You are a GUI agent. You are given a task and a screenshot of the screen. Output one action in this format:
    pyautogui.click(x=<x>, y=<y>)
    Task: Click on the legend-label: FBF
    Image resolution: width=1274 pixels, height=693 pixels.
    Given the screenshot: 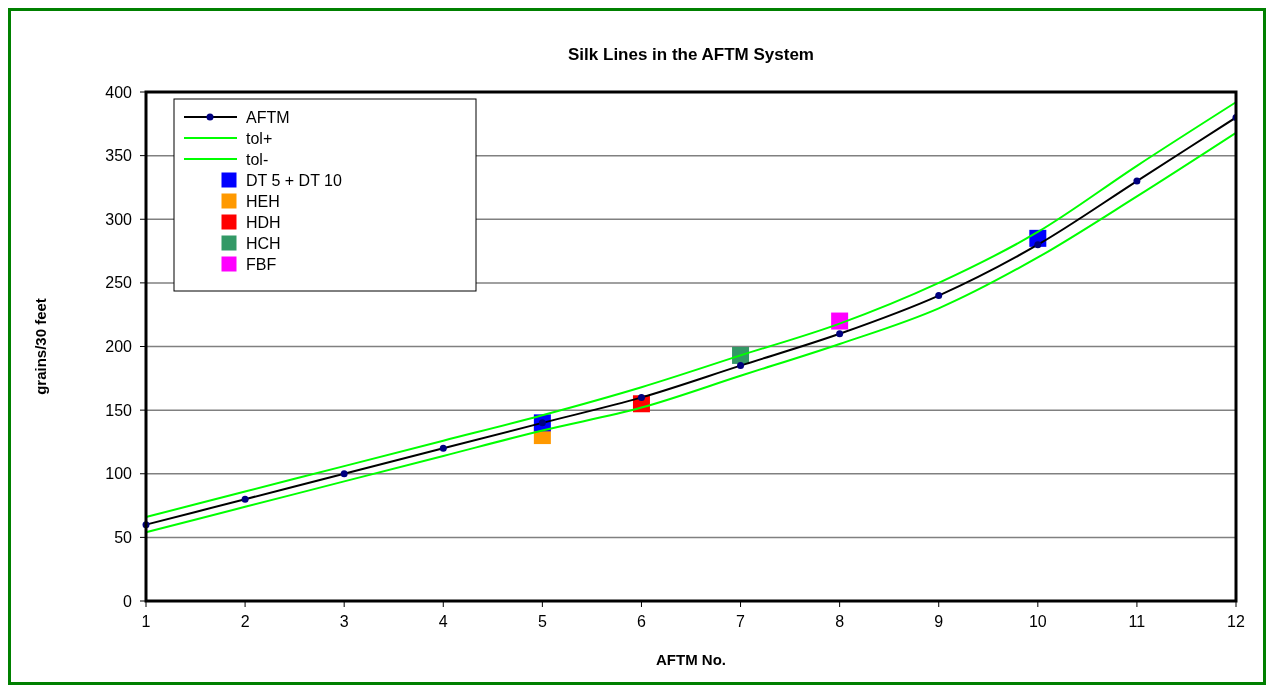 What is the action you would take?
    pyautogui.click(x=261, y=264)
    